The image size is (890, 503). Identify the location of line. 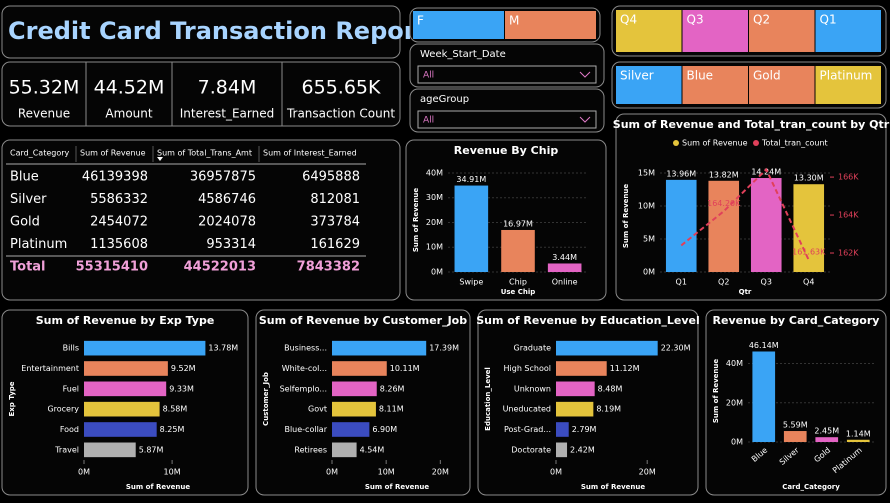
(745, 214).